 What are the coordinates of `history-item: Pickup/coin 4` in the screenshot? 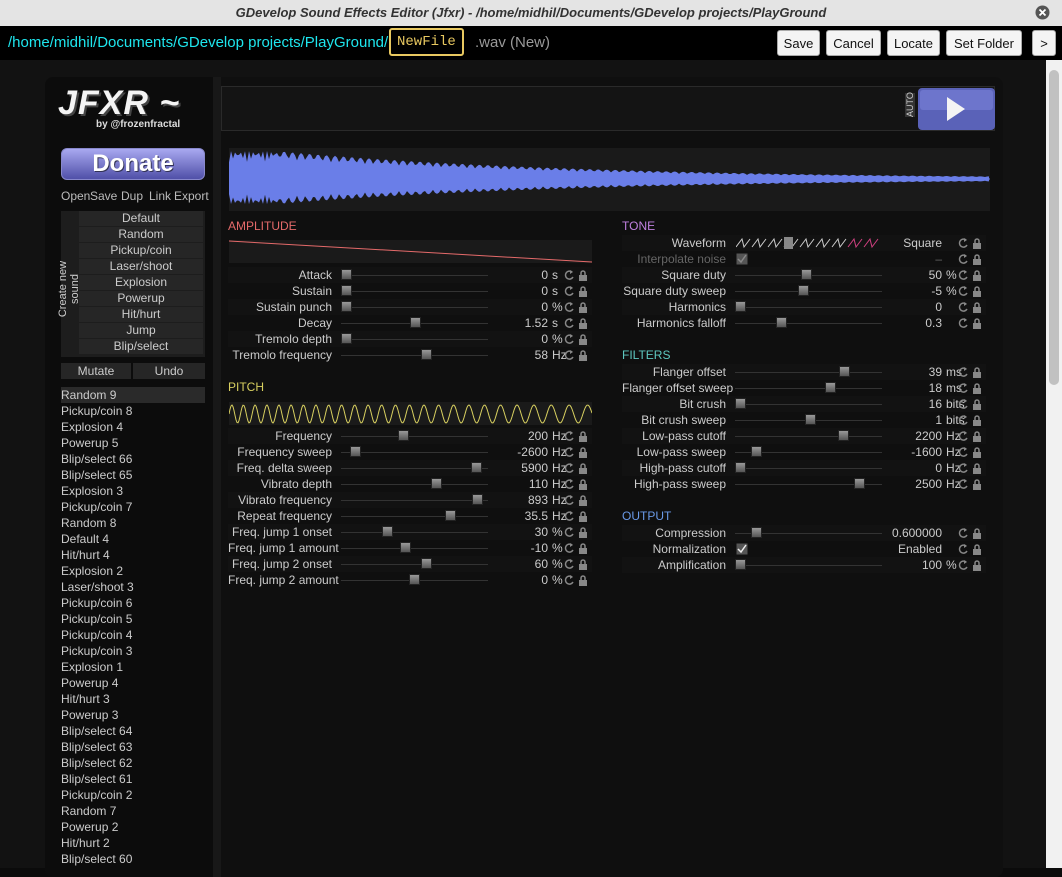 It's located at (97, 635).